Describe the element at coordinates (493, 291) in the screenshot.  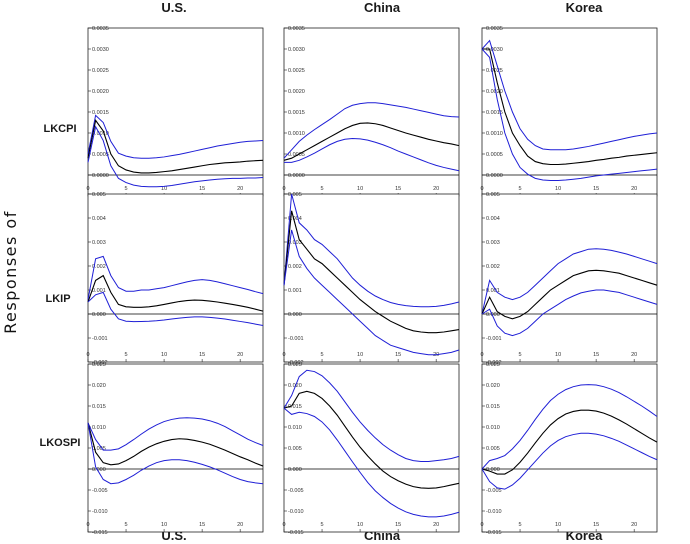
I see `ytick-label-lkip-korea: 0.001` at that location.